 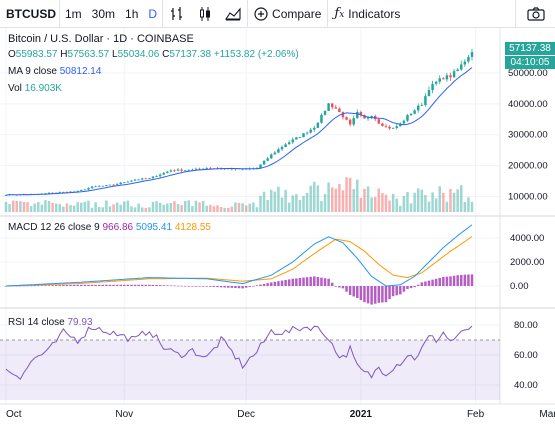 What do you see at coordinates (177, 14) in the screenshot?
I see `bar-style-icon` at bounding box center [177, 14].